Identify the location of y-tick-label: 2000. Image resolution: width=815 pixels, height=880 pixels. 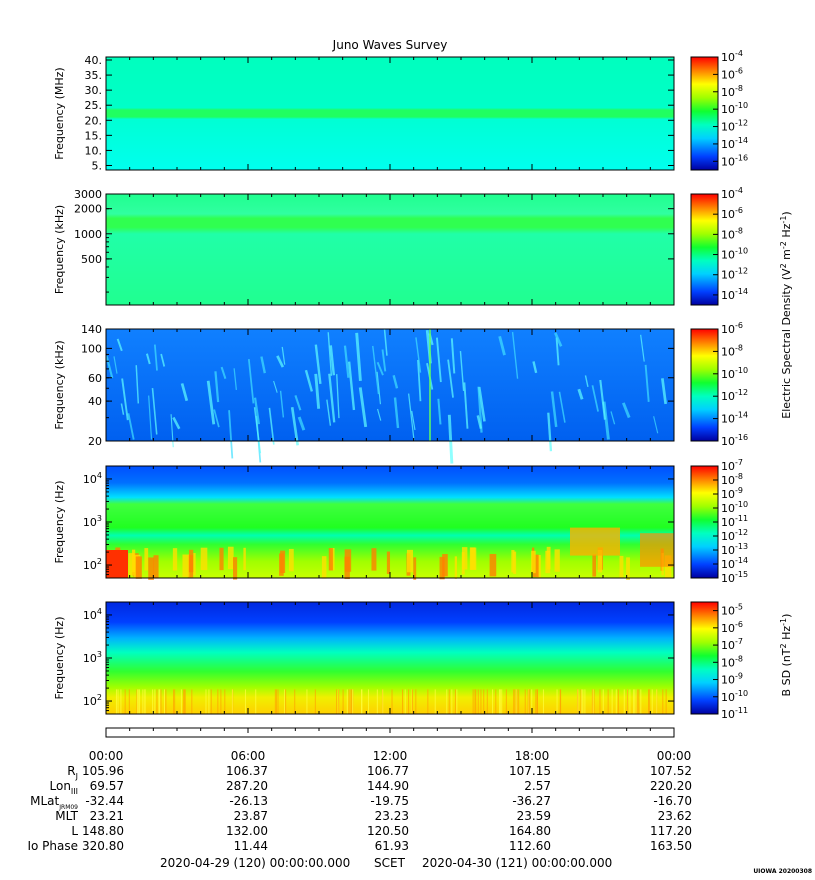
(88, 209).